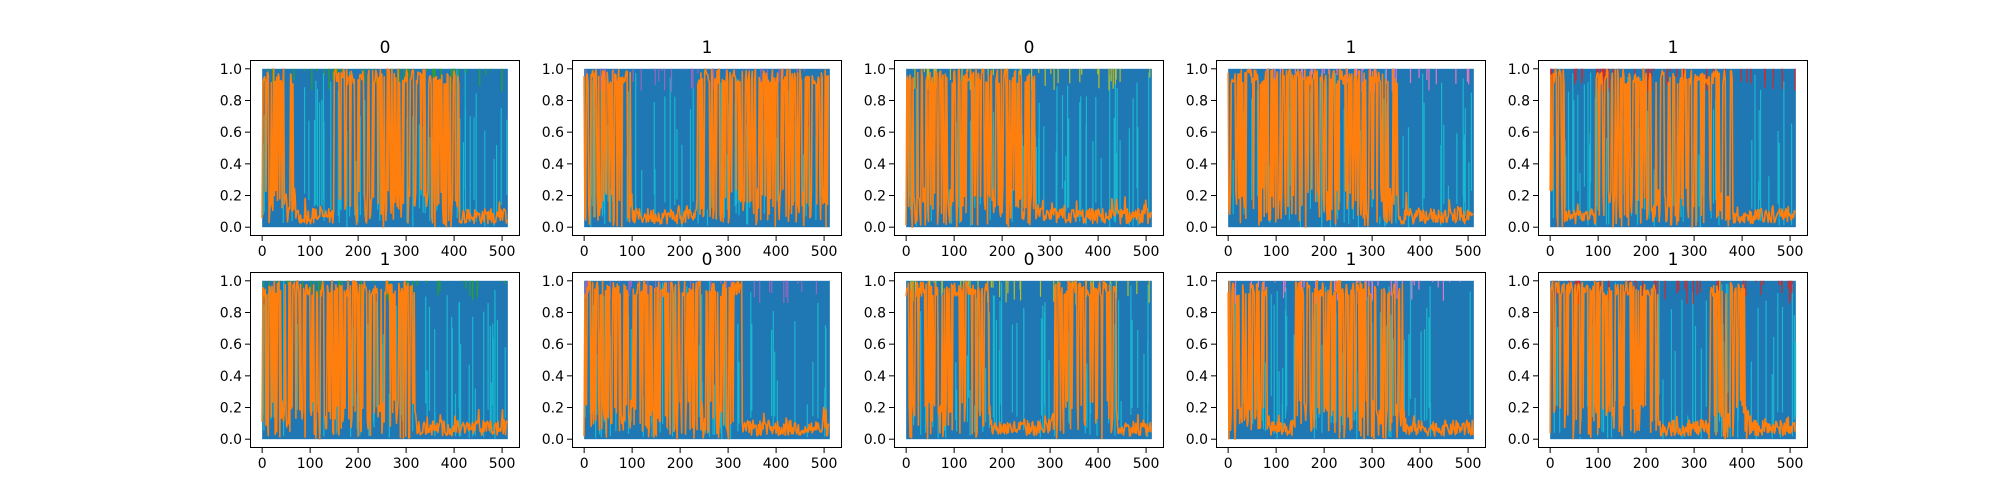  I want to click on subplot-7: 0 0 100 200 300 400 500 0.0 0.2 0.4 0.6 0.8 1.0, so click(1014, 361).